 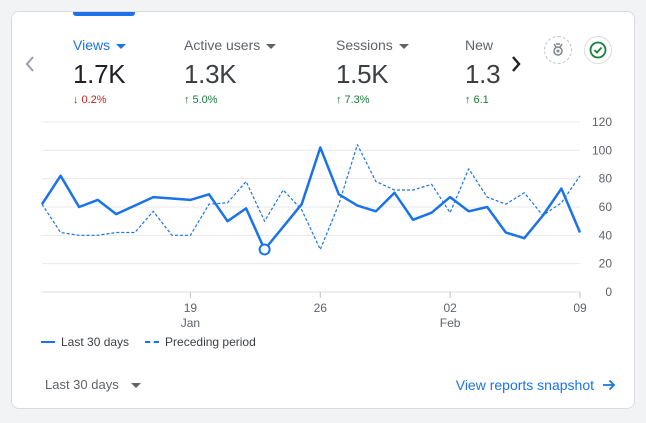 I want to click on metric-label: Active users, so click(x=222, y=45).